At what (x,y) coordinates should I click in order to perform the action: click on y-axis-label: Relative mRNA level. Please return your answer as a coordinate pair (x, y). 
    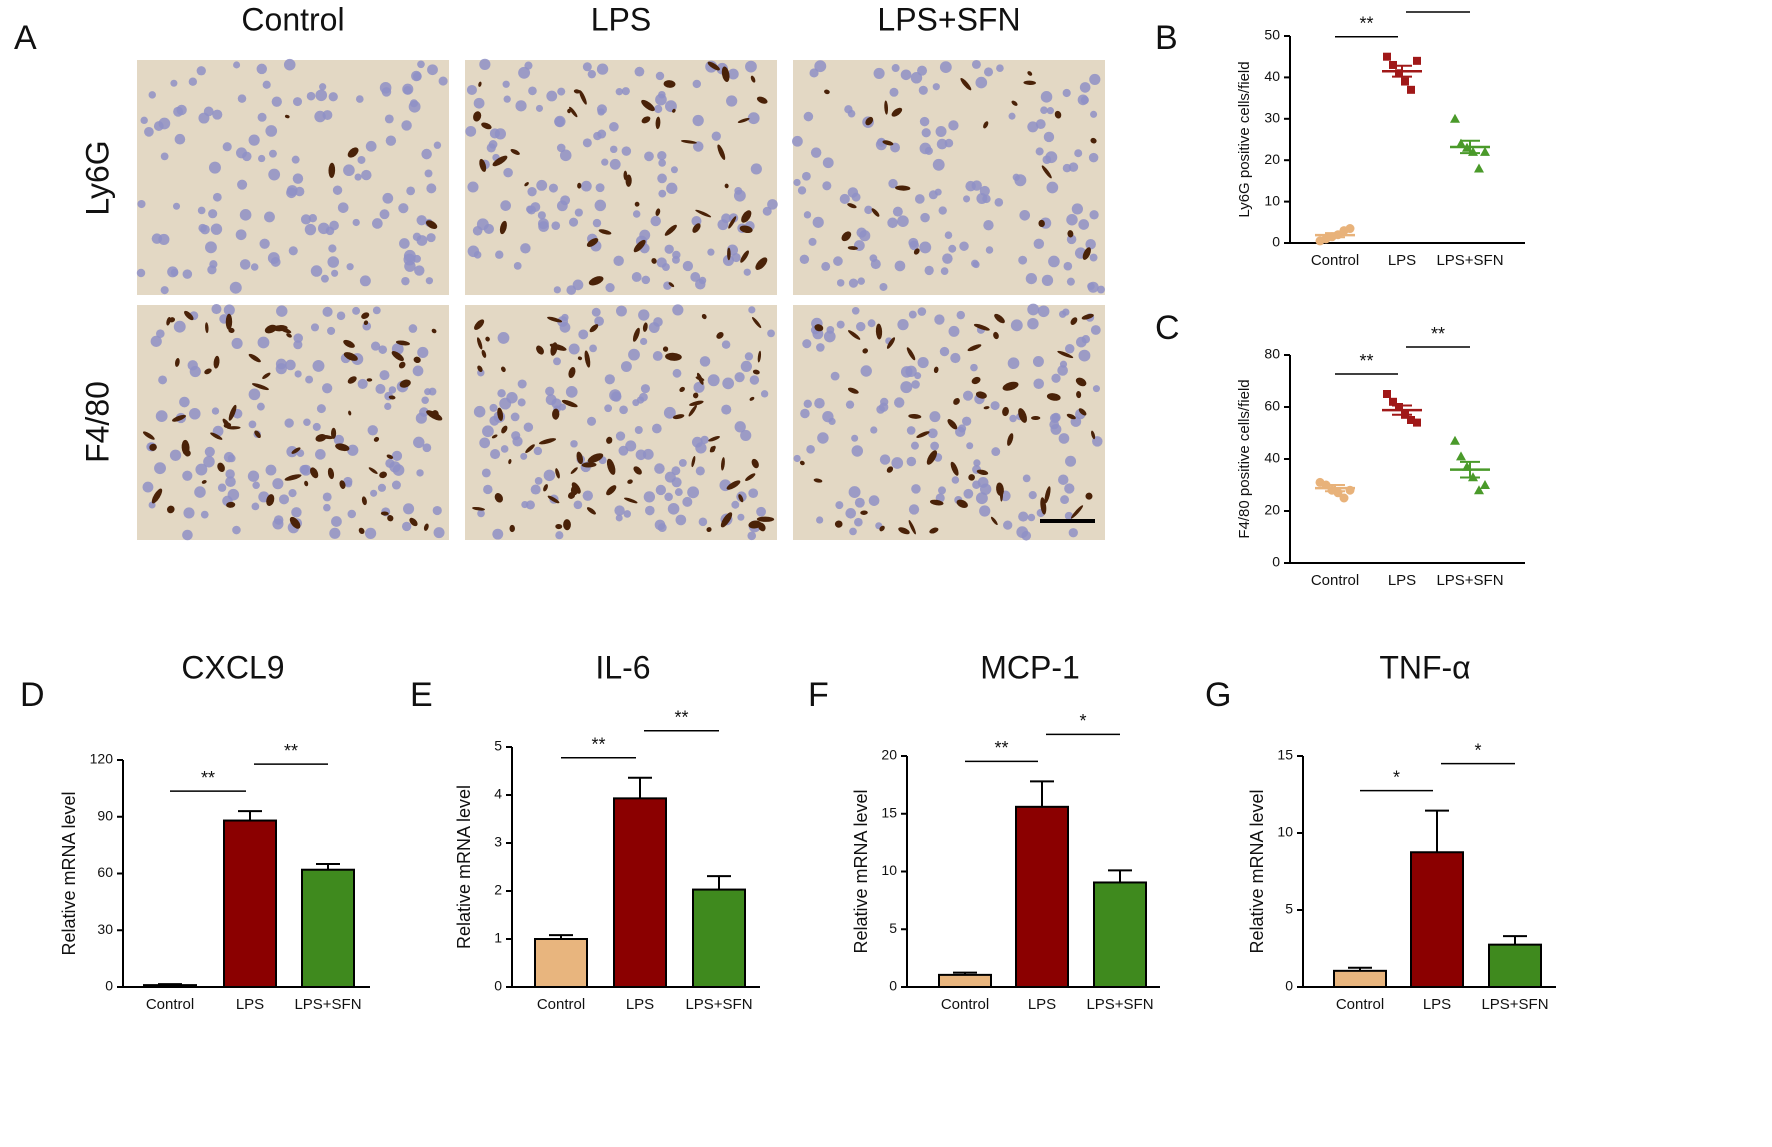
    Looking at the image, I should click on (861, 871).